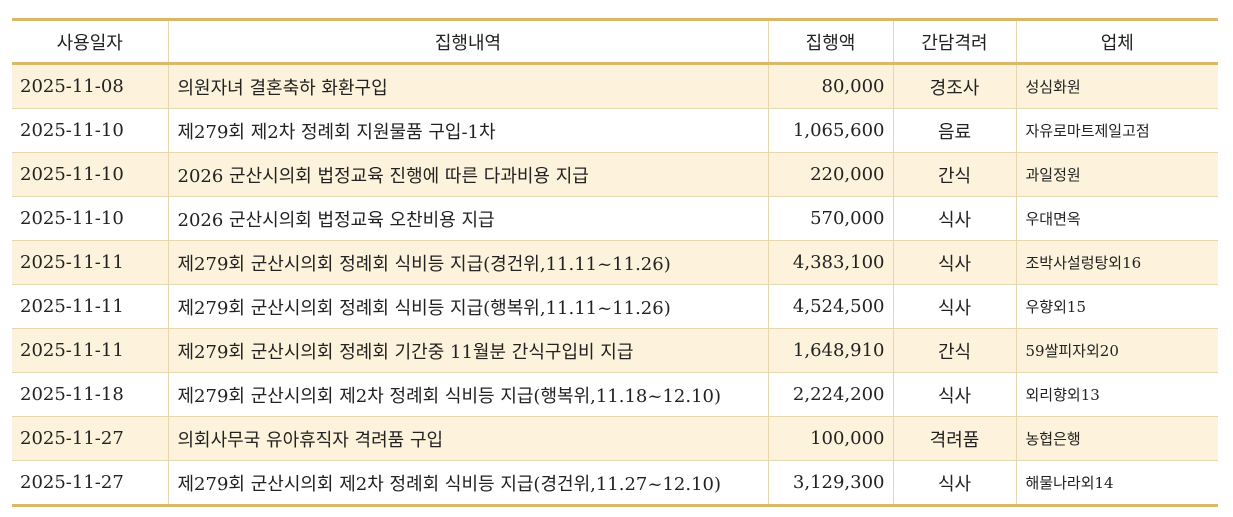  I want to click on cell-description: 제279회 제2차 정례회 지원물품 구입-1차, so click(467, 130).